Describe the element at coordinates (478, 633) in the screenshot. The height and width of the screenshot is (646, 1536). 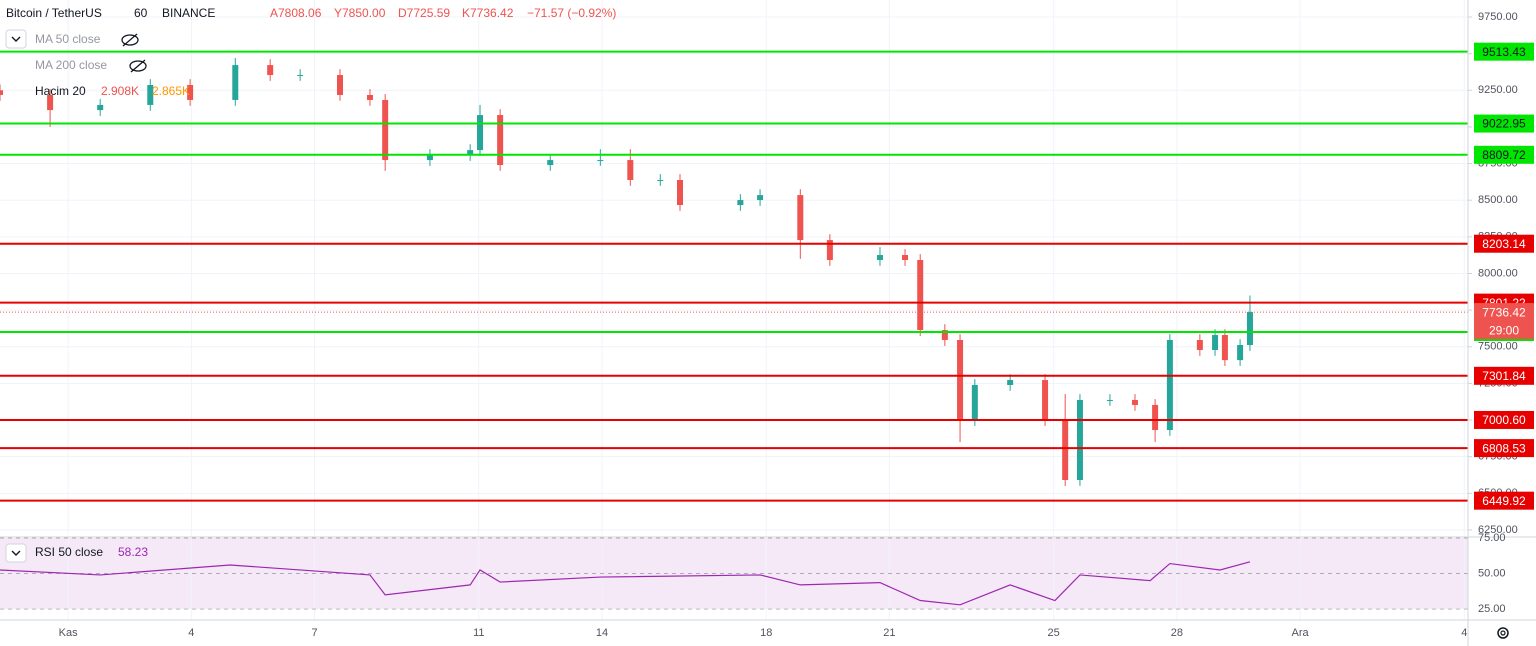
I see `x-tick-label: 11` at that location.